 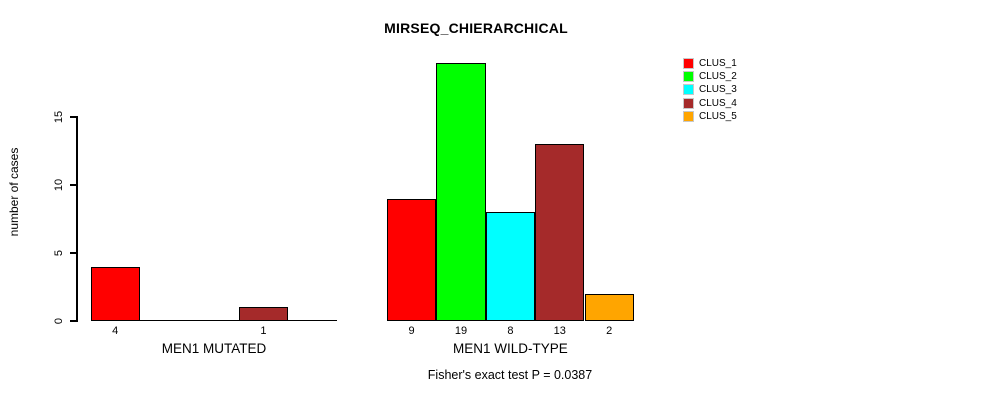 What do you see at coordinates (718, 77) in the screenshot?
I see `legend-label: CLUS_2` at bounding box center [718, 77].